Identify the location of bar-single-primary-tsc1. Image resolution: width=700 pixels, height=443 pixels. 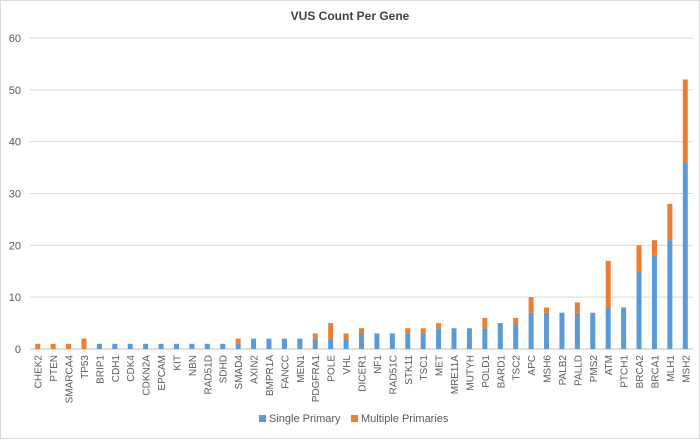
(423, 341).